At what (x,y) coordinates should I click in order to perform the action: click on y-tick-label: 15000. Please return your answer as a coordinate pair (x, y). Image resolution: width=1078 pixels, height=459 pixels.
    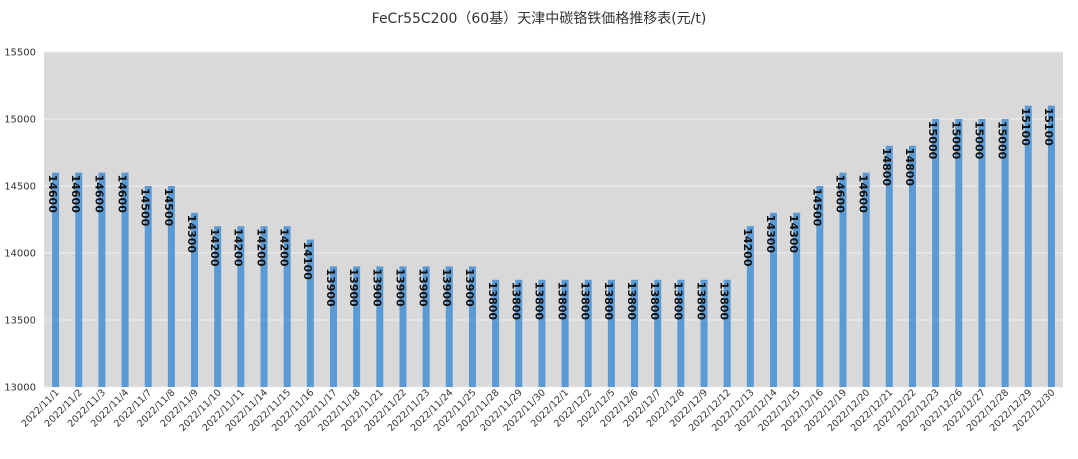
    Looking at the image, I should click on (20, 120).